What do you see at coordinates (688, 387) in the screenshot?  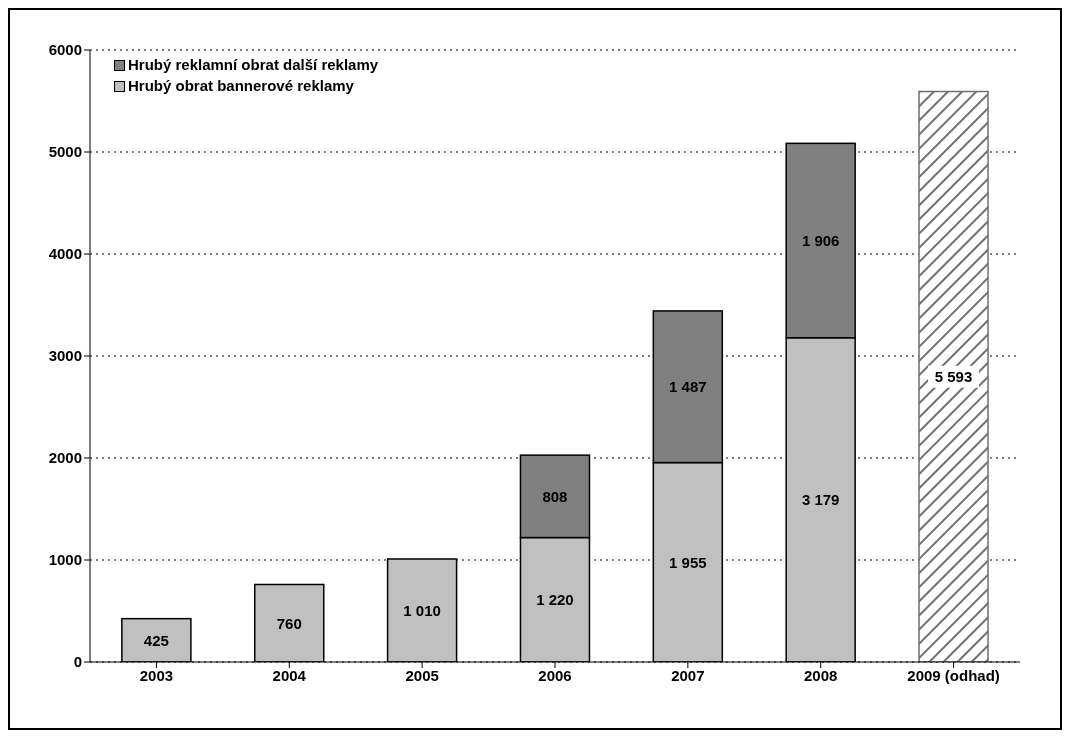 I see `data-label: 1 487` at bounding box center [688, 387].